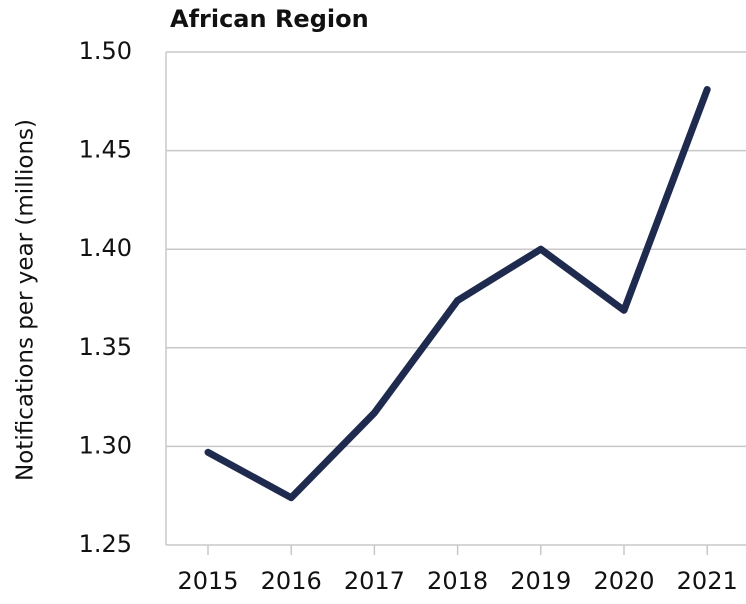  Describe the element at coordinates (105, 544) in the screenshot. I see `y-tick-label: 1.25` at that location.